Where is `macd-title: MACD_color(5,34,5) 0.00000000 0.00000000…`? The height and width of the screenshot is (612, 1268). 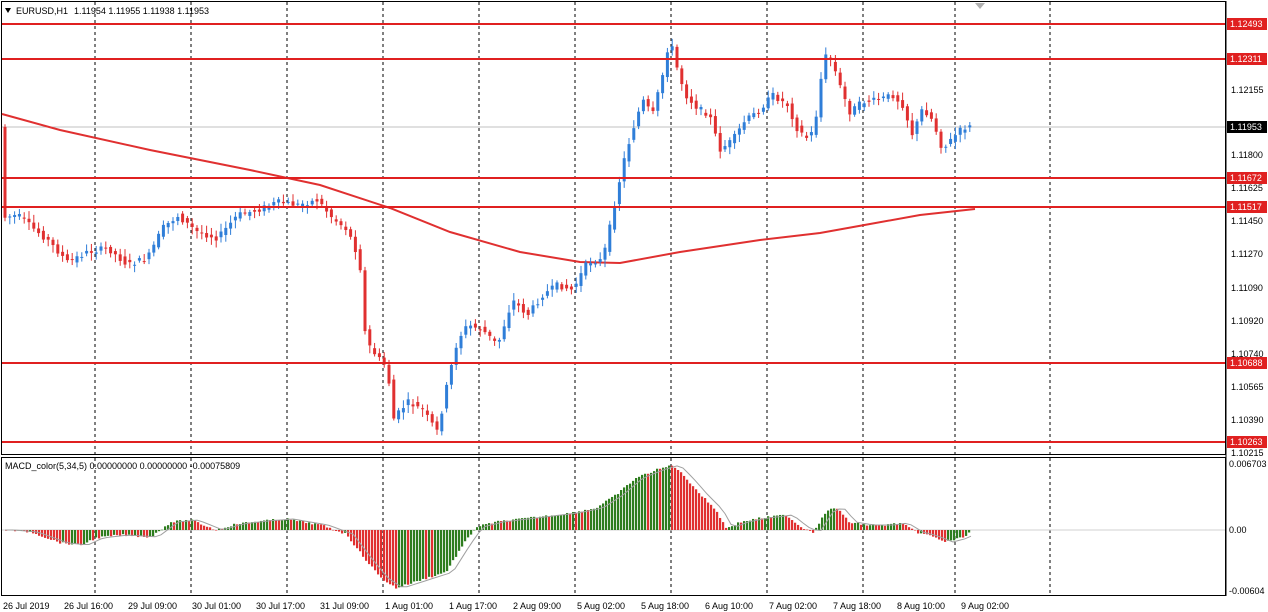
macd-title: MACD_color(5,34,5) 0.00000000 0.00000000… is located at coordinates (122, 466).